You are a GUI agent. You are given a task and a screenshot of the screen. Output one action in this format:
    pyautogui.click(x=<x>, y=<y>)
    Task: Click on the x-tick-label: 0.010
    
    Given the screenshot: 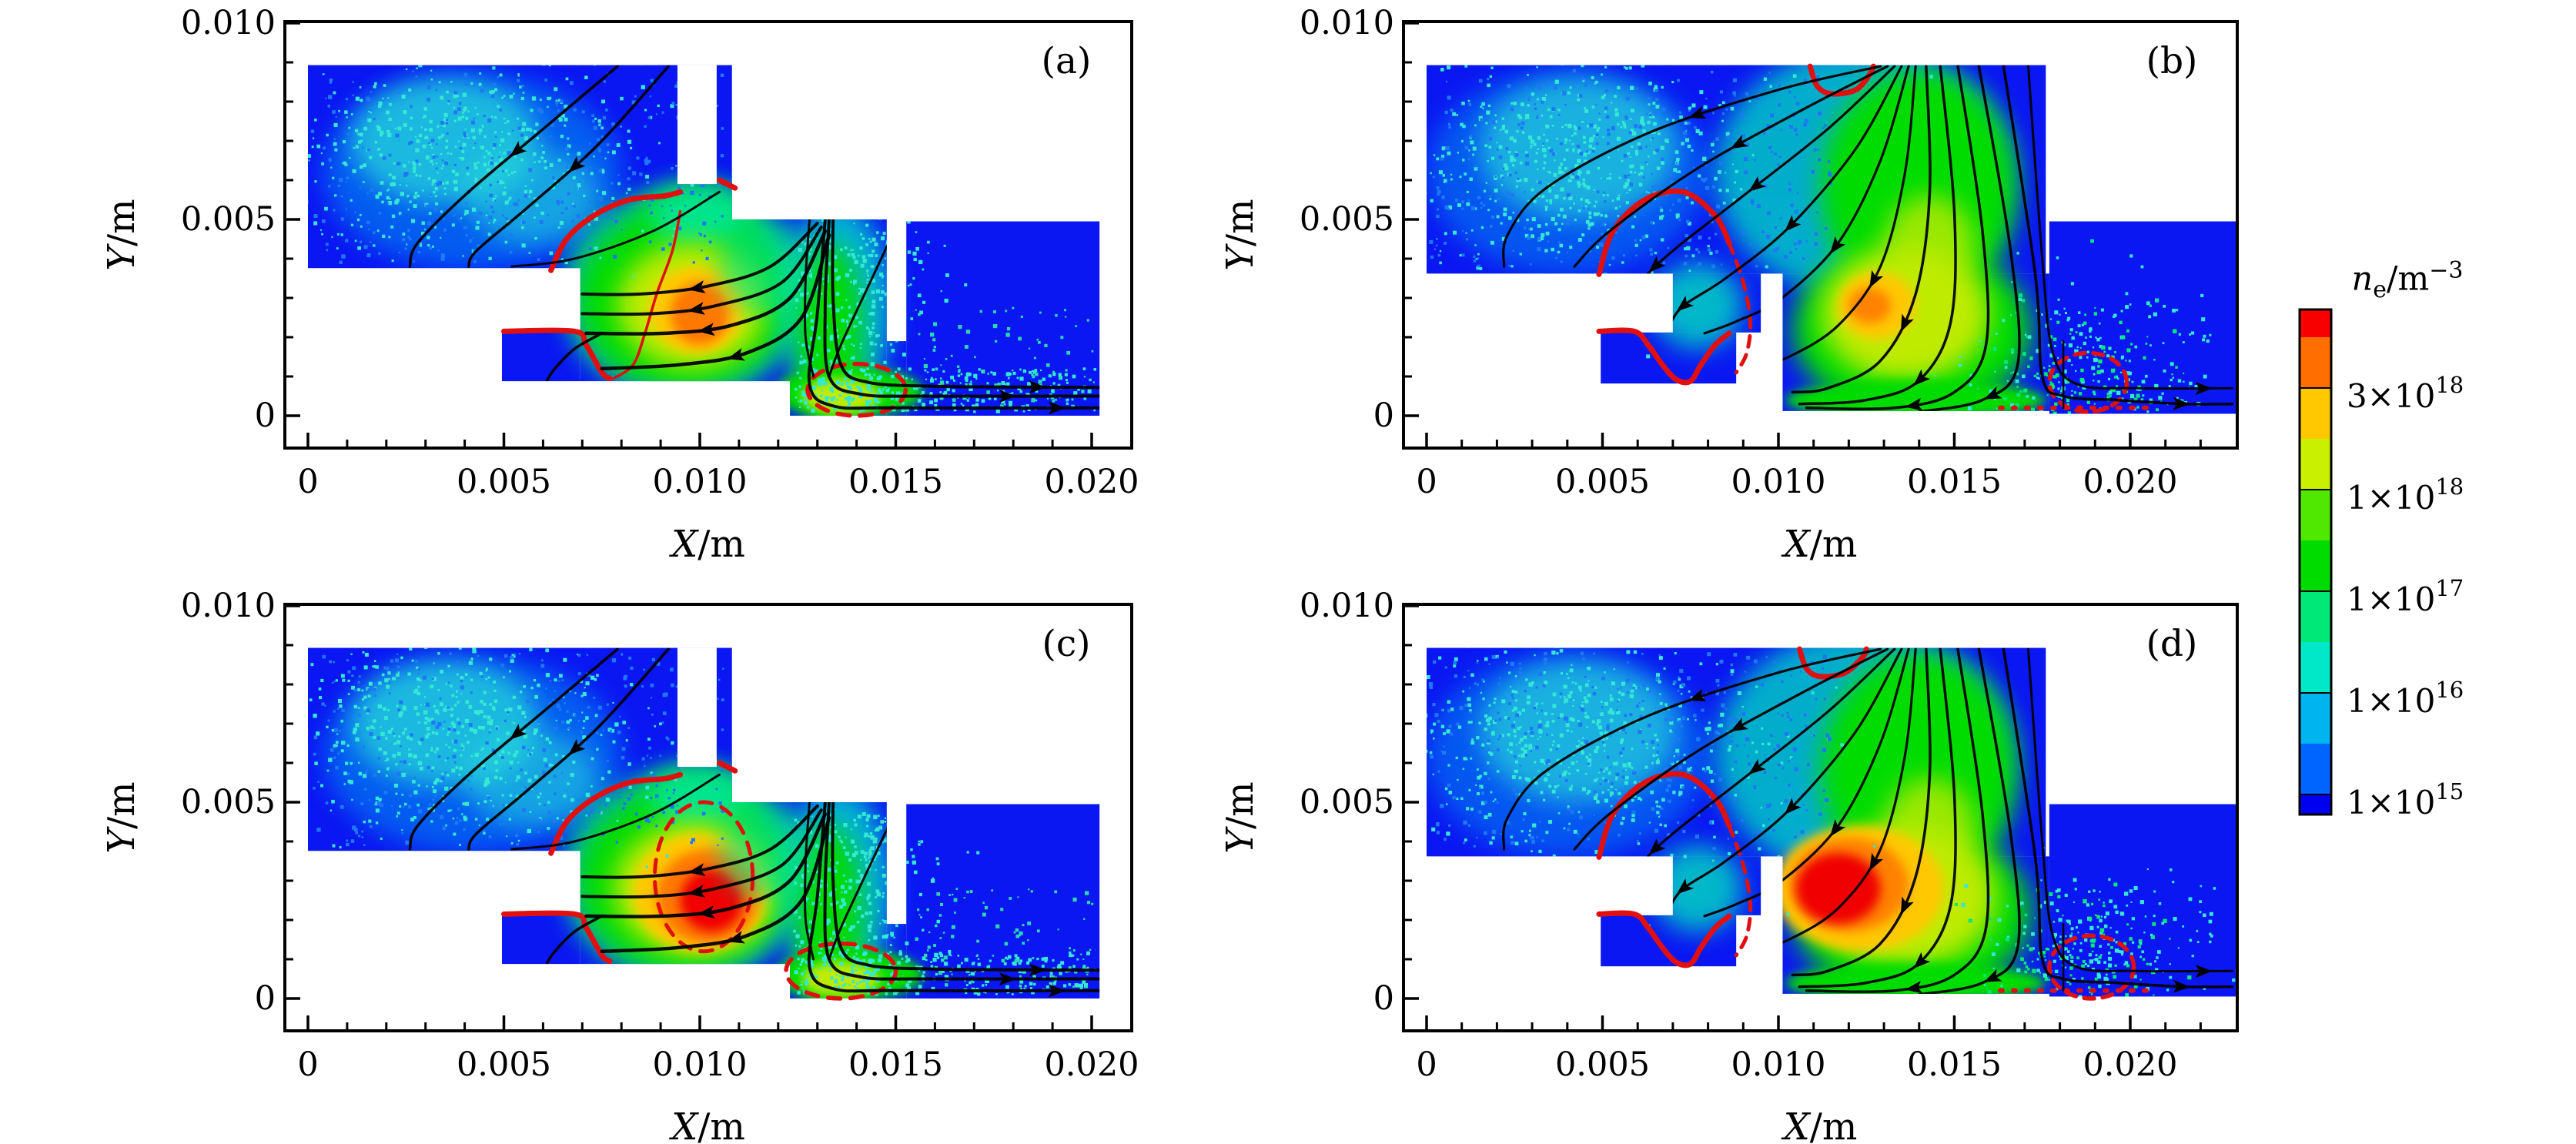 What is the action you would take?
    pyautogui.click(x=1778, y=481)
    